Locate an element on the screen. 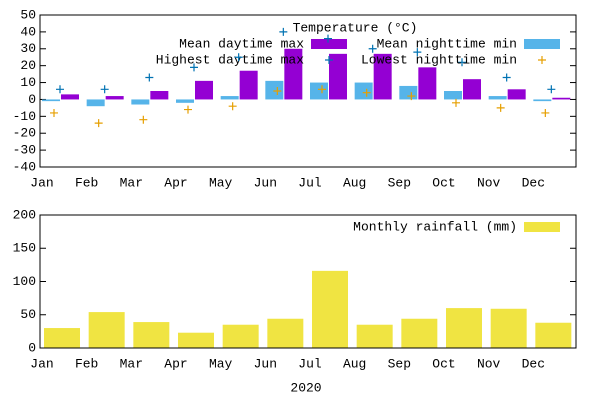 This screenshot has width=600, height=405. x-tick-label: May is located at coordinates (221, 182).